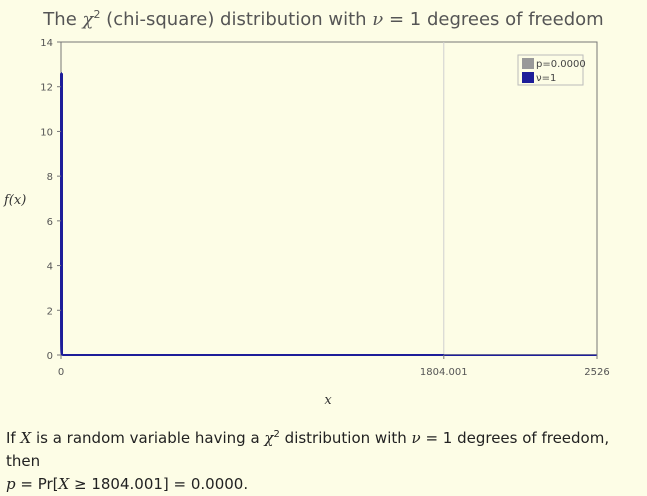  What do you see at coordinates (520, 354) in the screenshot?
I see `p-region` at bounding box center [520, 354].